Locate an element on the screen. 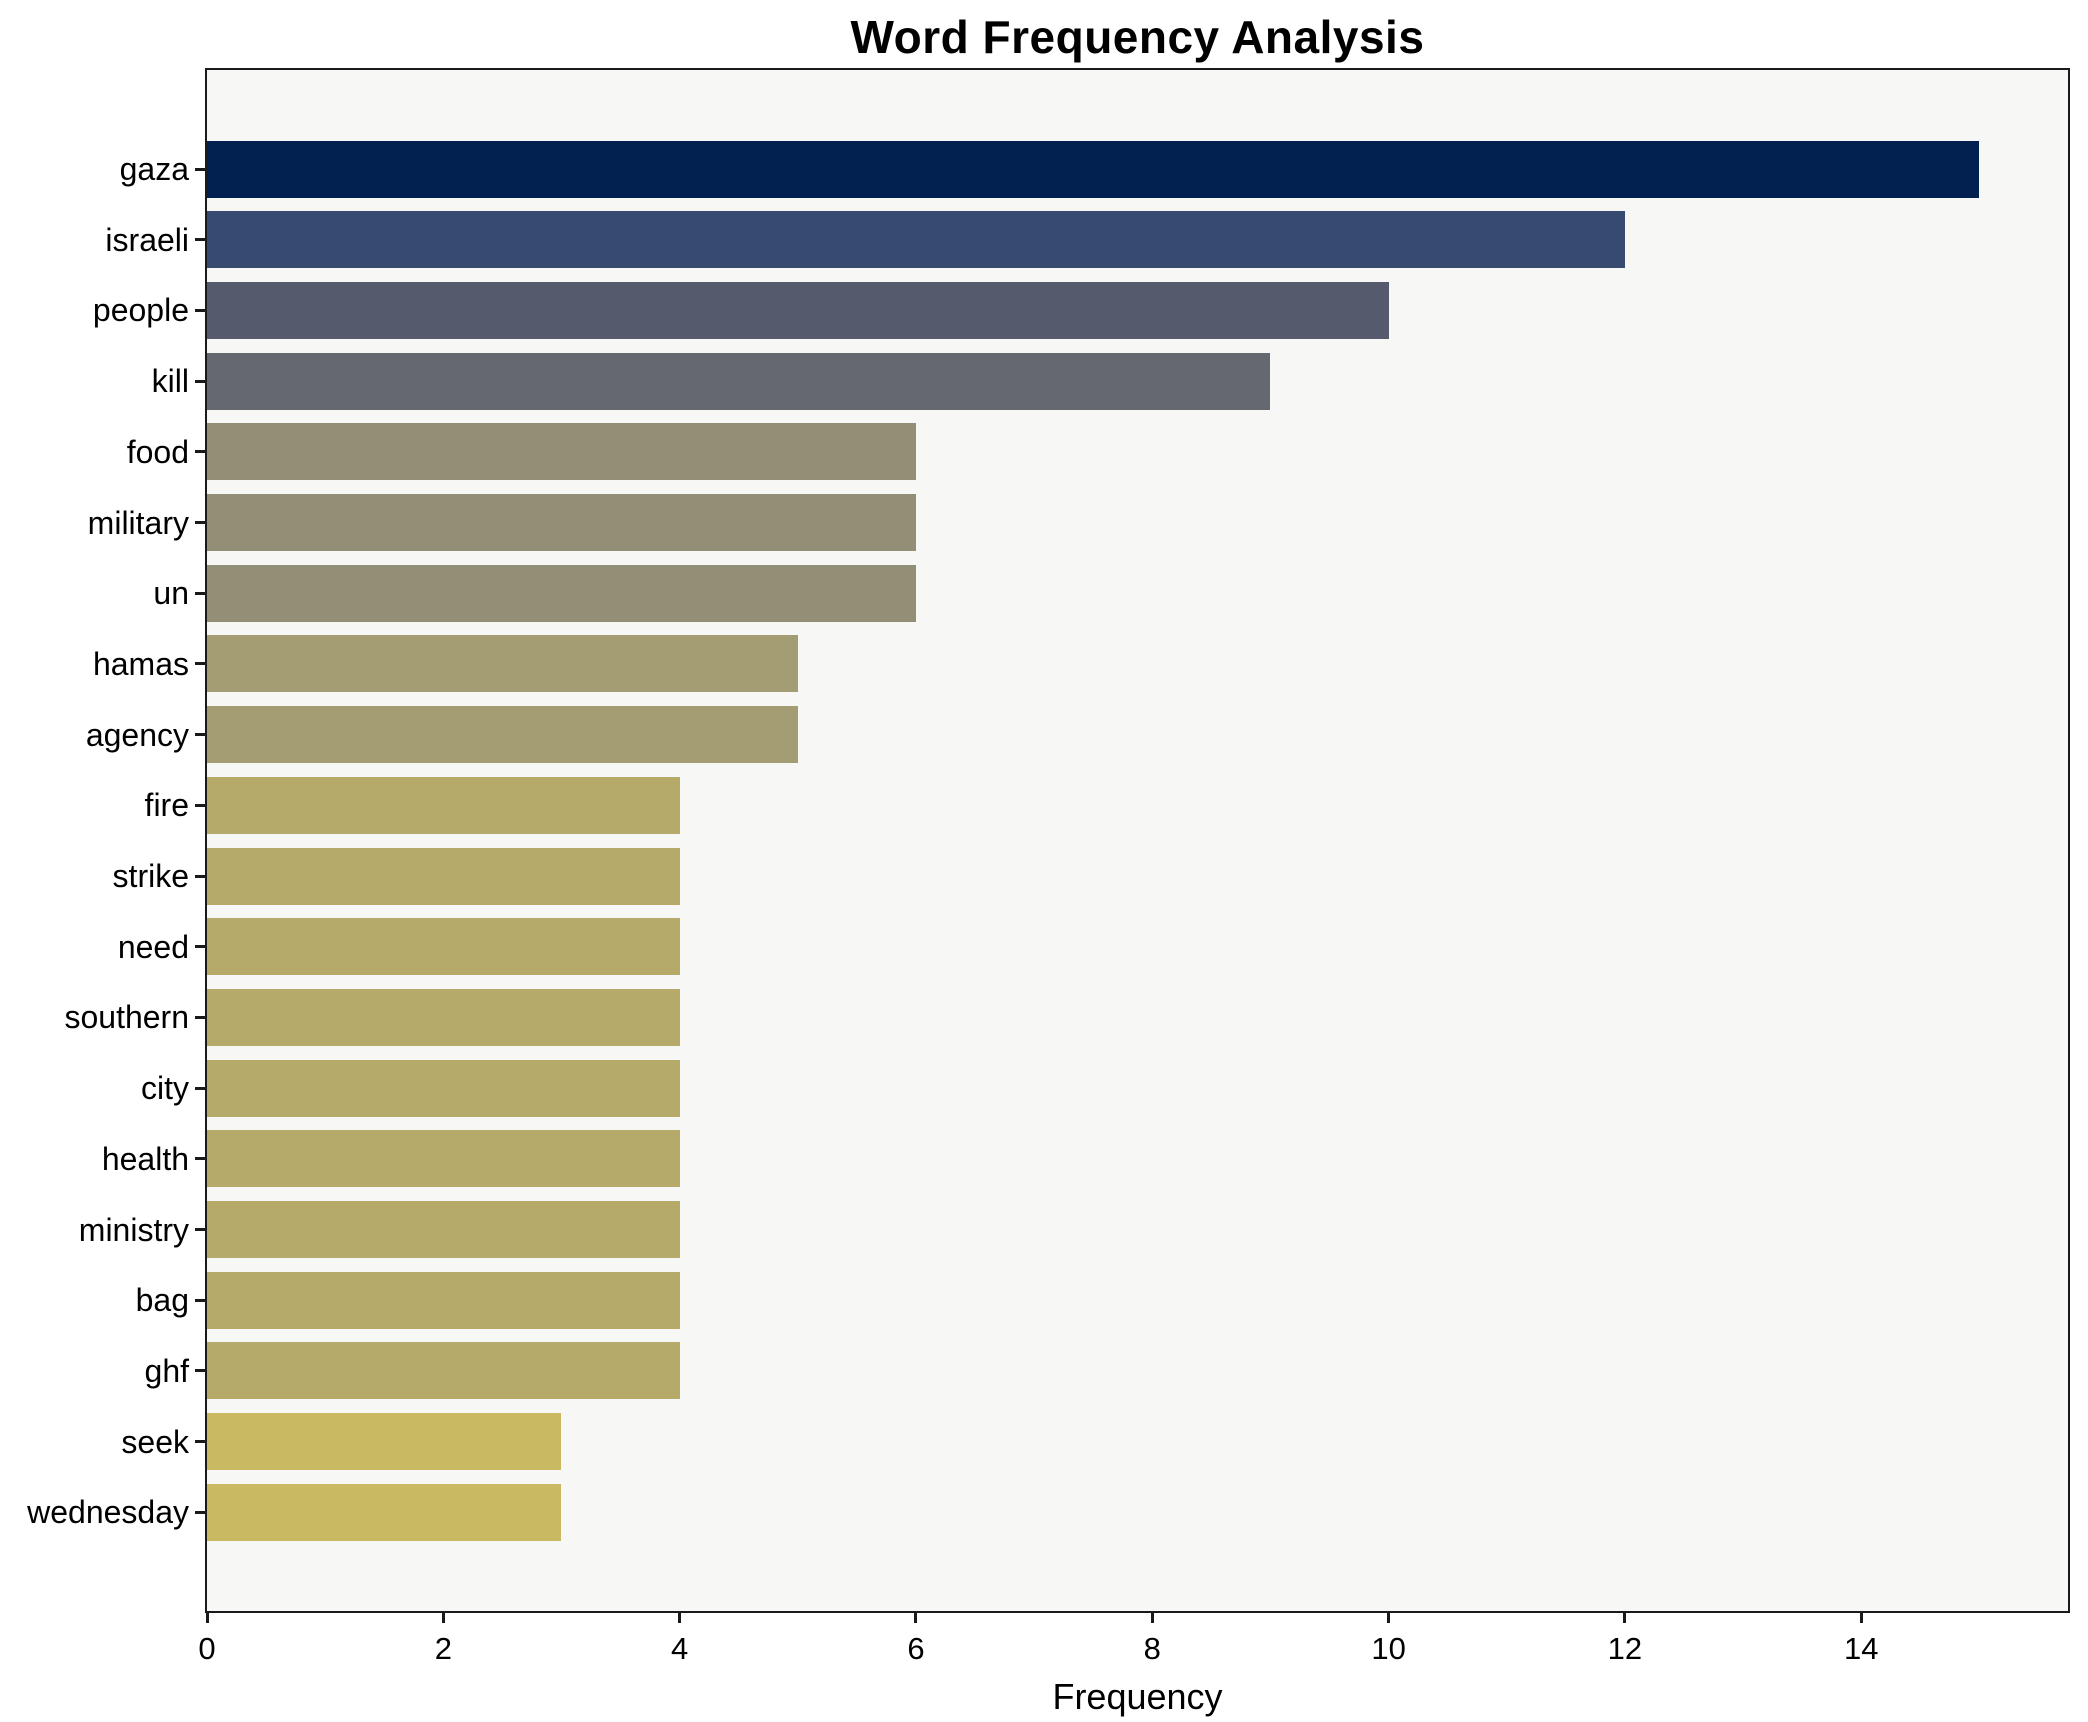  x-tick-label-6: 6 is located at coordinates (916, 1648).